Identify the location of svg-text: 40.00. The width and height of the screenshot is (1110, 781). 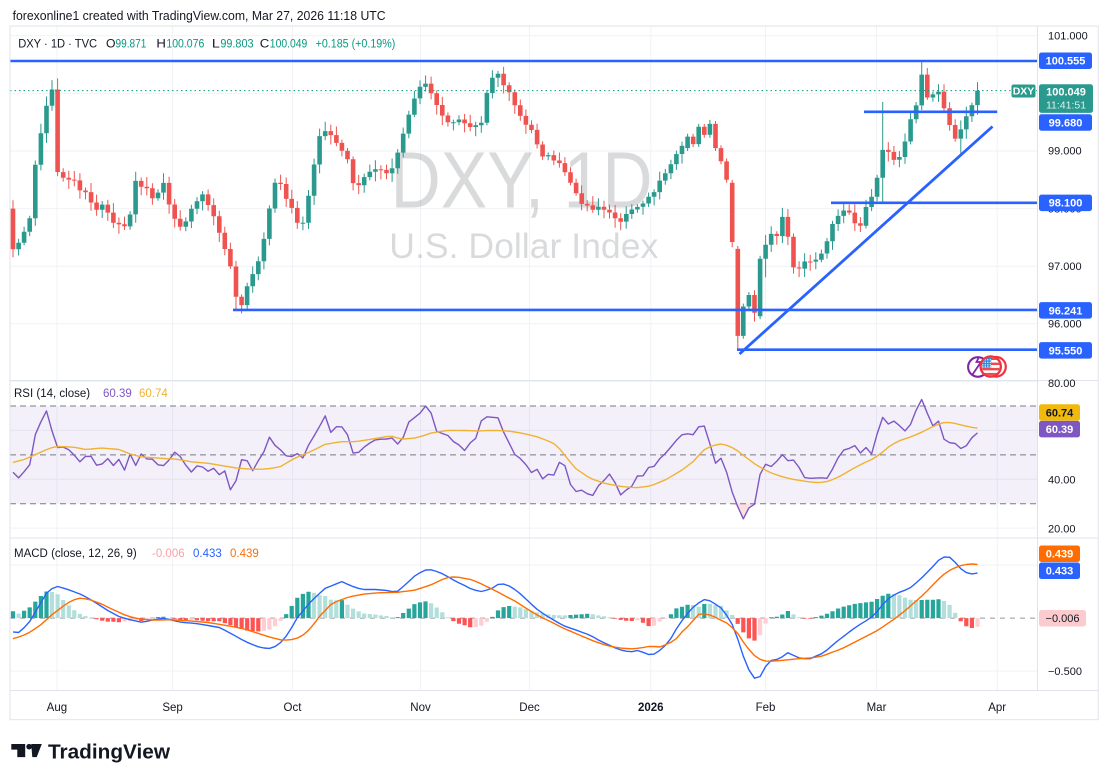
(1062, 481).